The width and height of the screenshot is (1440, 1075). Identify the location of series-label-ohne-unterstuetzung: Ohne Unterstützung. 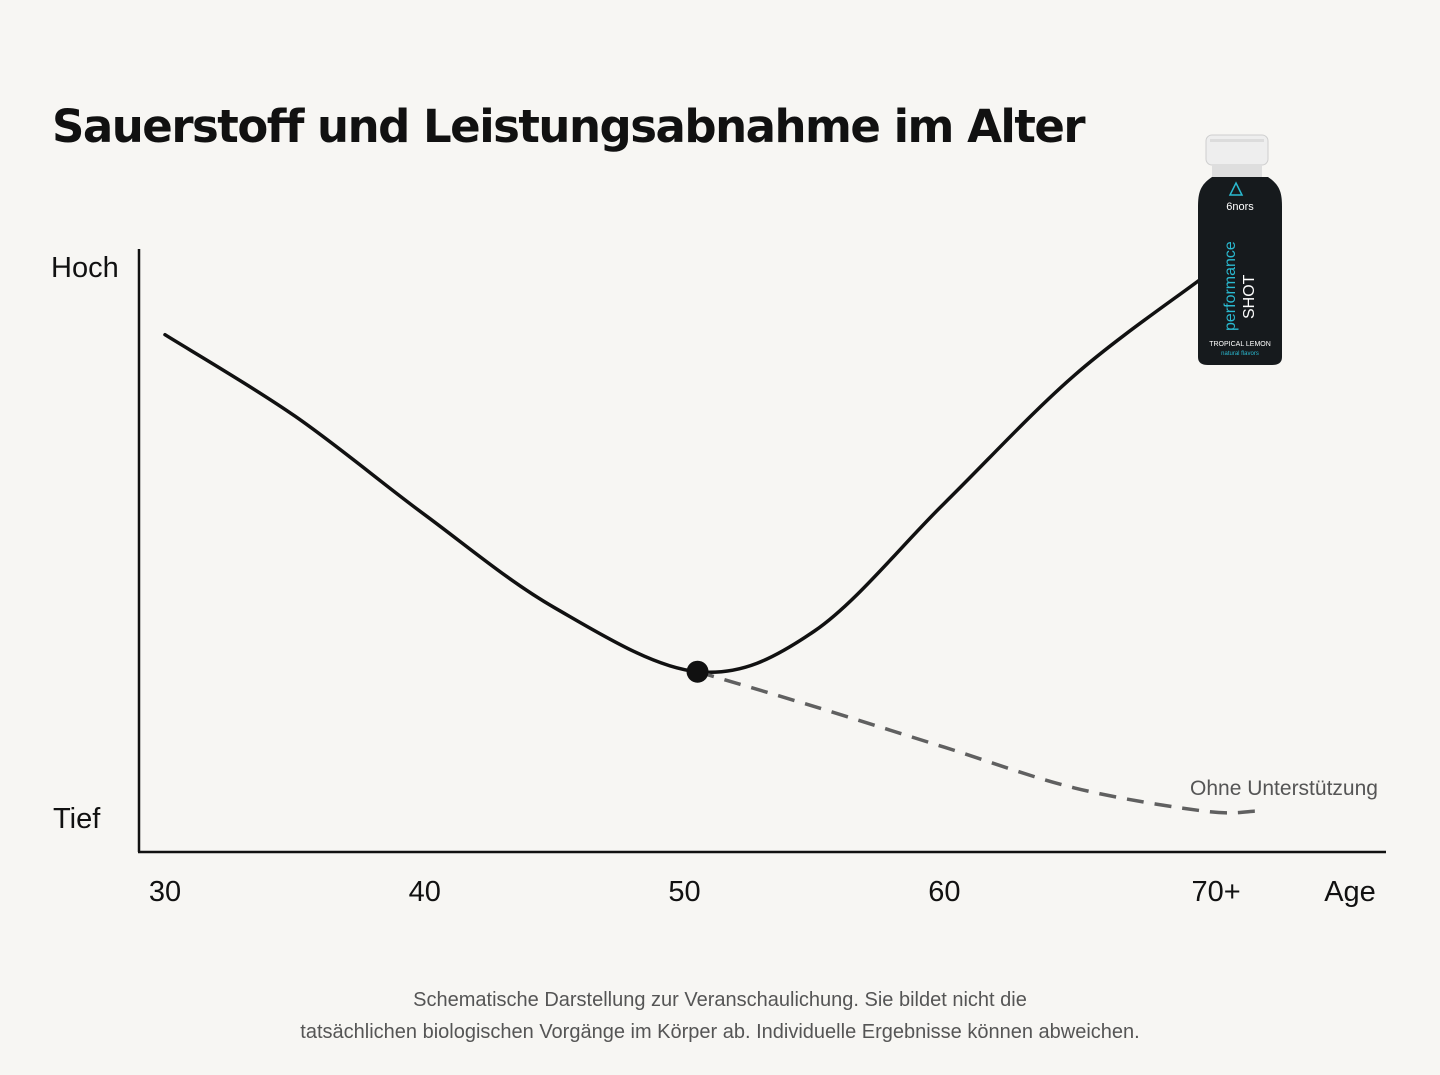
(1284, 788).